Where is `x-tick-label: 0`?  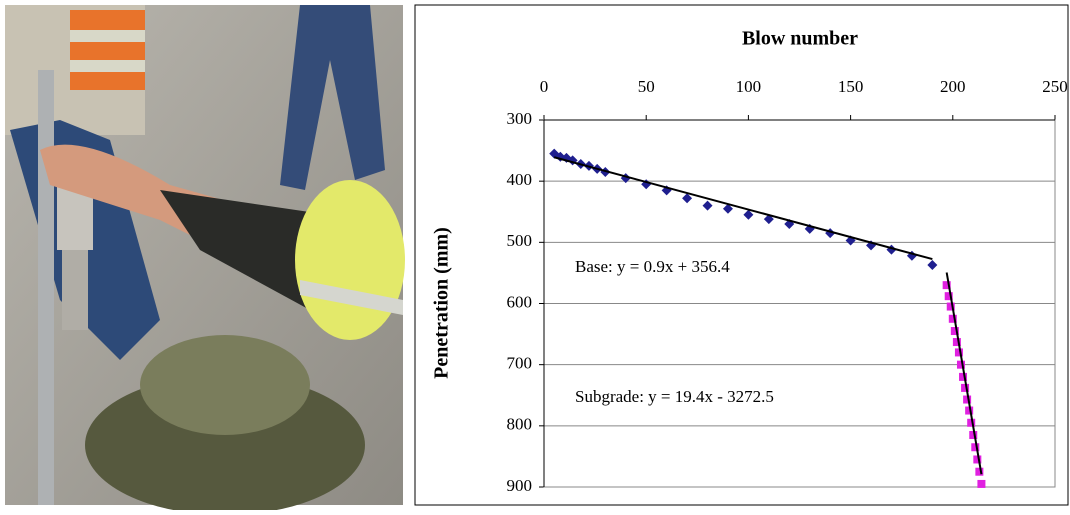 x-tick-label: 0 is located at coordinates (544, 86).